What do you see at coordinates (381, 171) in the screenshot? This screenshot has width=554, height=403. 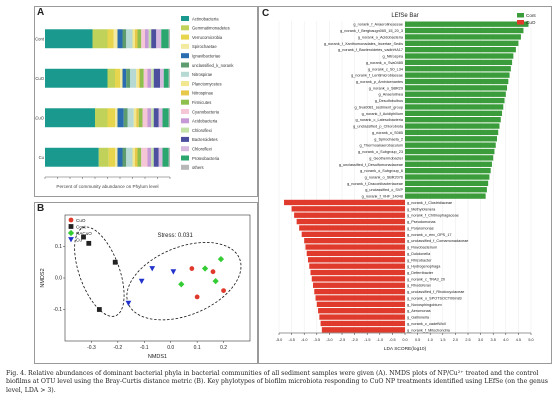 I see `taxon-label: g_norank_o_Subgroup_6` at bounding box center [381, 171].